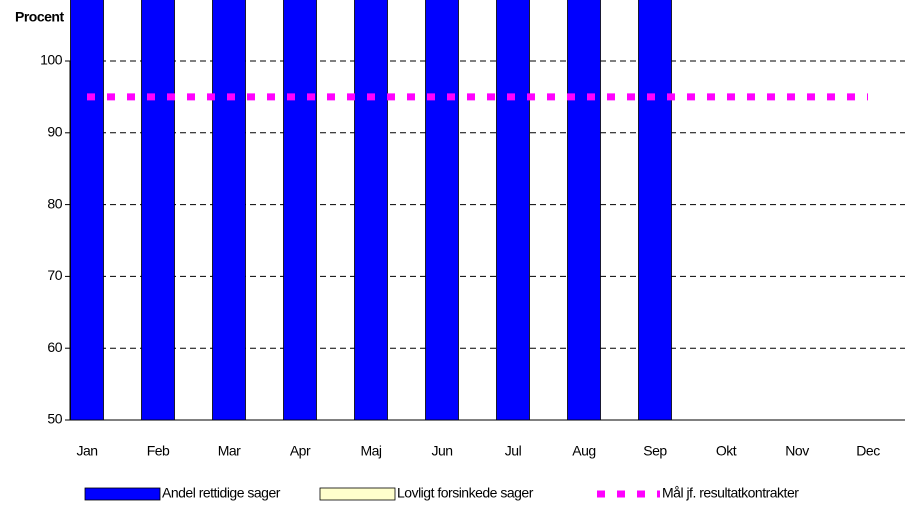 The height and width of the screenshot is (507, 905). What do you see at coordinates (54, 275) in the screenshot?
I see `y-tick-label: 70` at bounding box center [54, 275].